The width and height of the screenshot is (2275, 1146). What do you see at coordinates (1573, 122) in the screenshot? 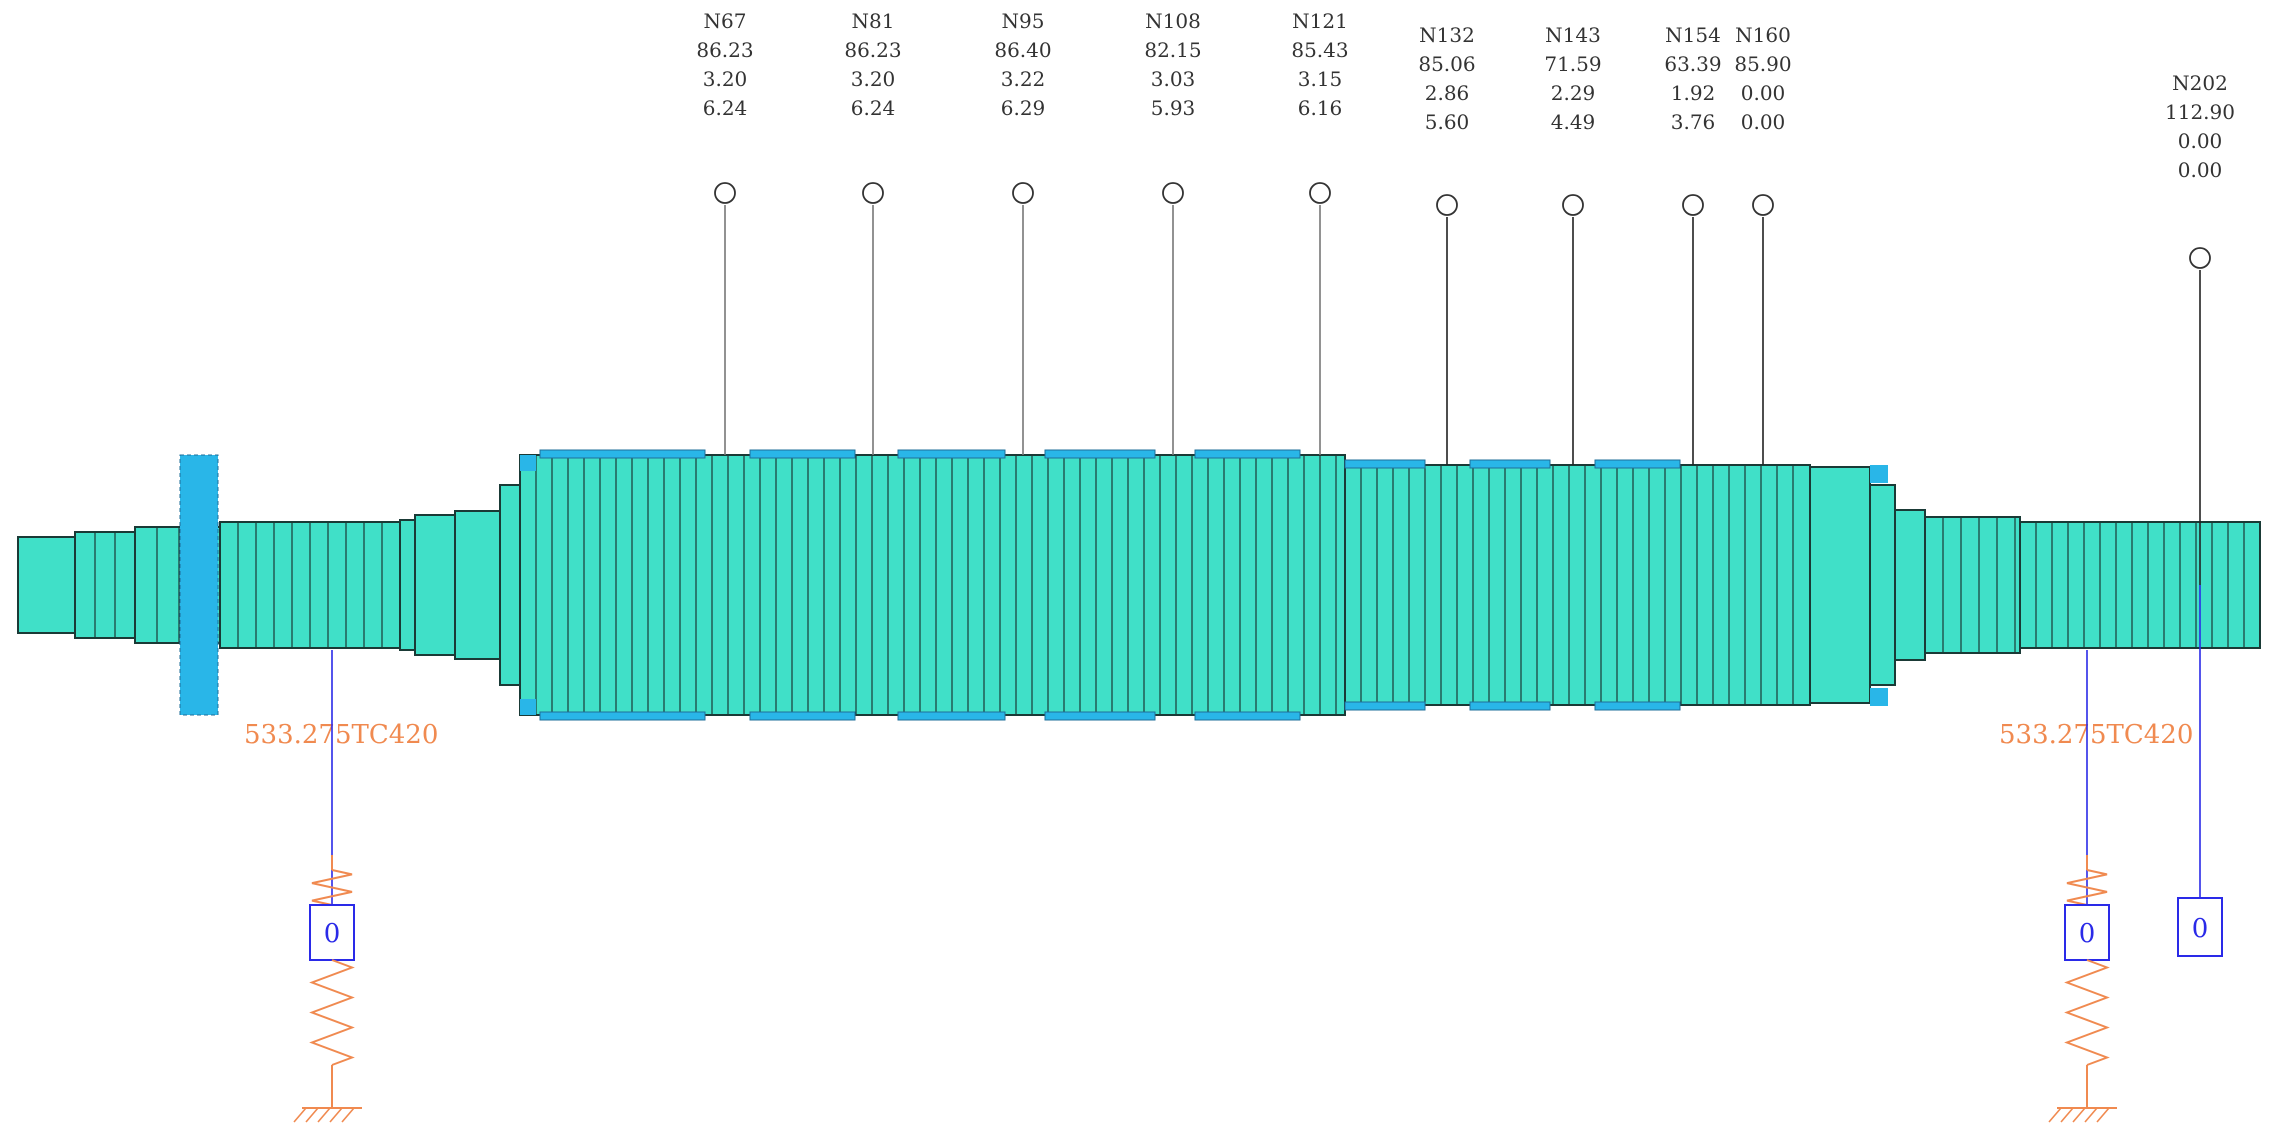
I see `probe-node-value: 4.49` at bounding box center [1573, 122].